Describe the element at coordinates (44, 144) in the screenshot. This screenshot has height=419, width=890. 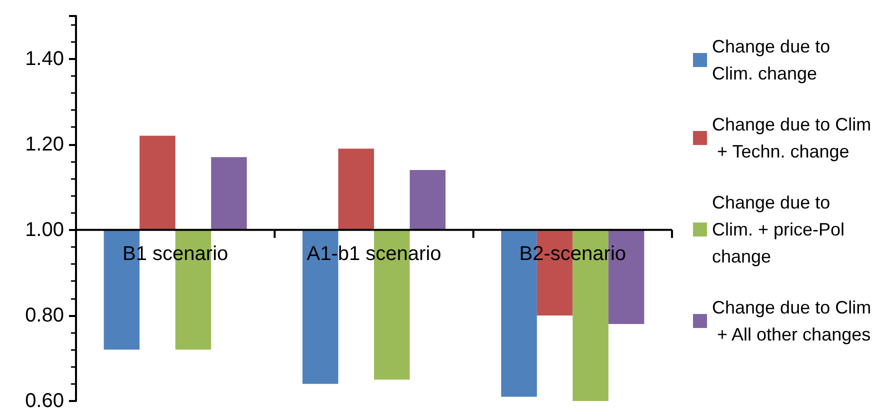
I see `y-tick-label: 1.20` at that location.